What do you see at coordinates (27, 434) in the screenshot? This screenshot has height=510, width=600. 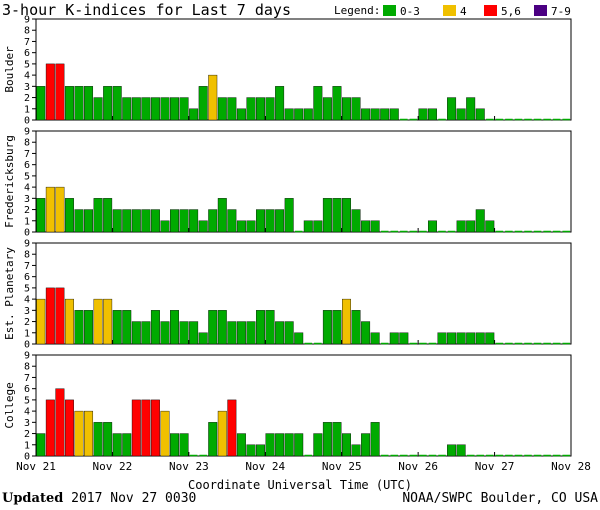 I see `y-tick-label: 2` at bounding box center [27, 434].